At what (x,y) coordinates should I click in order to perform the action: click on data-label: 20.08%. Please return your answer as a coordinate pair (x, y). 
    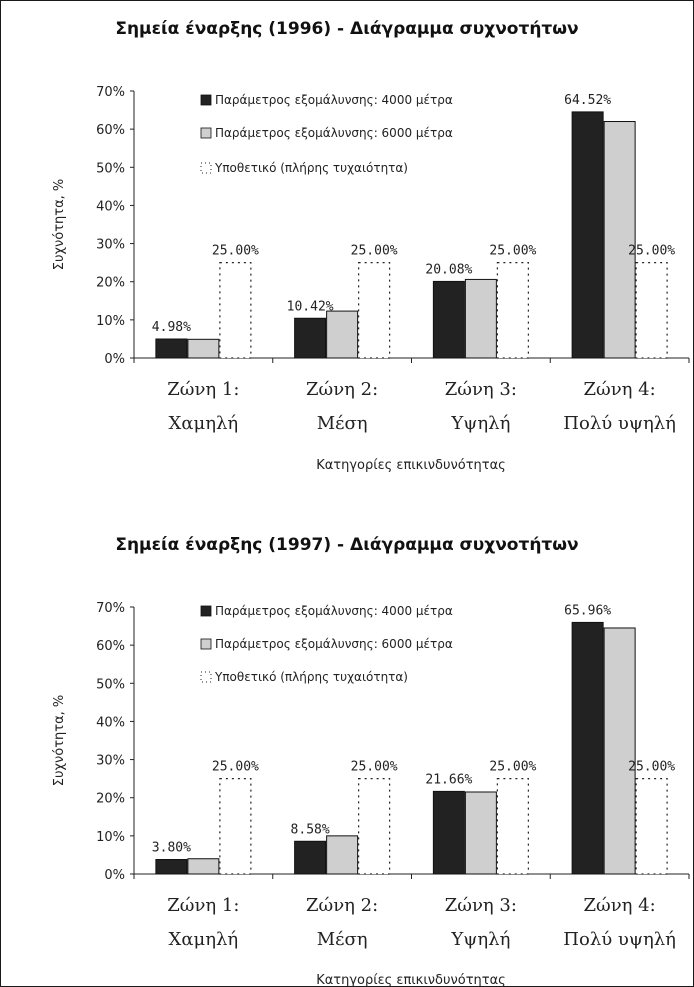
    Looking at the image, I should click on (448, 269).